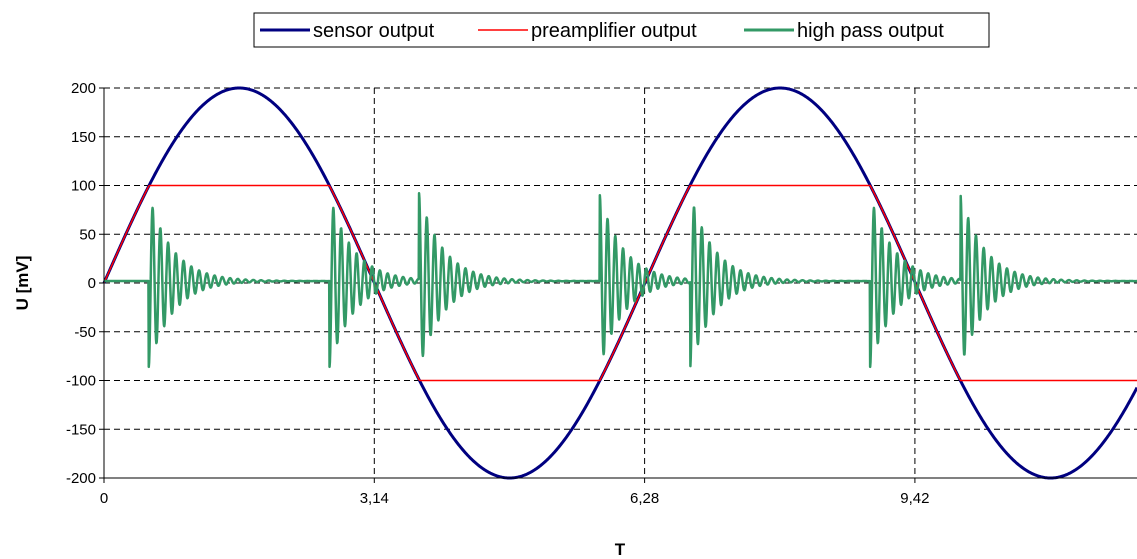 The height and width of the screenshot is (559, 1137). What do you see at coordinates (515, 492) in the screenshot?
I see `x-ticks: 0 3,14 6,28 9,42` at bounding box center [515, 492].